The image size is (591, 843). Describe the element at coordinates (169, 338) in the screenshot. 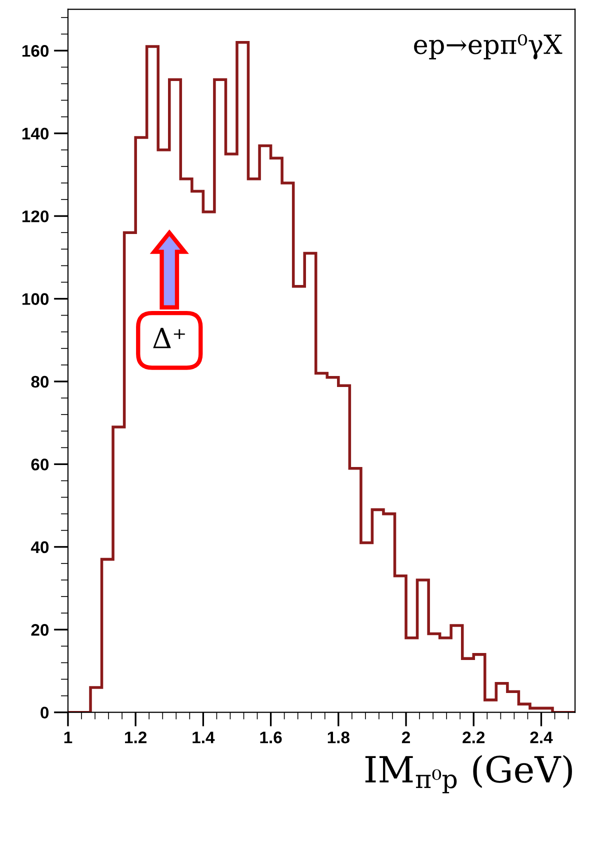

I see `annotation: Δ⁺` at that location.